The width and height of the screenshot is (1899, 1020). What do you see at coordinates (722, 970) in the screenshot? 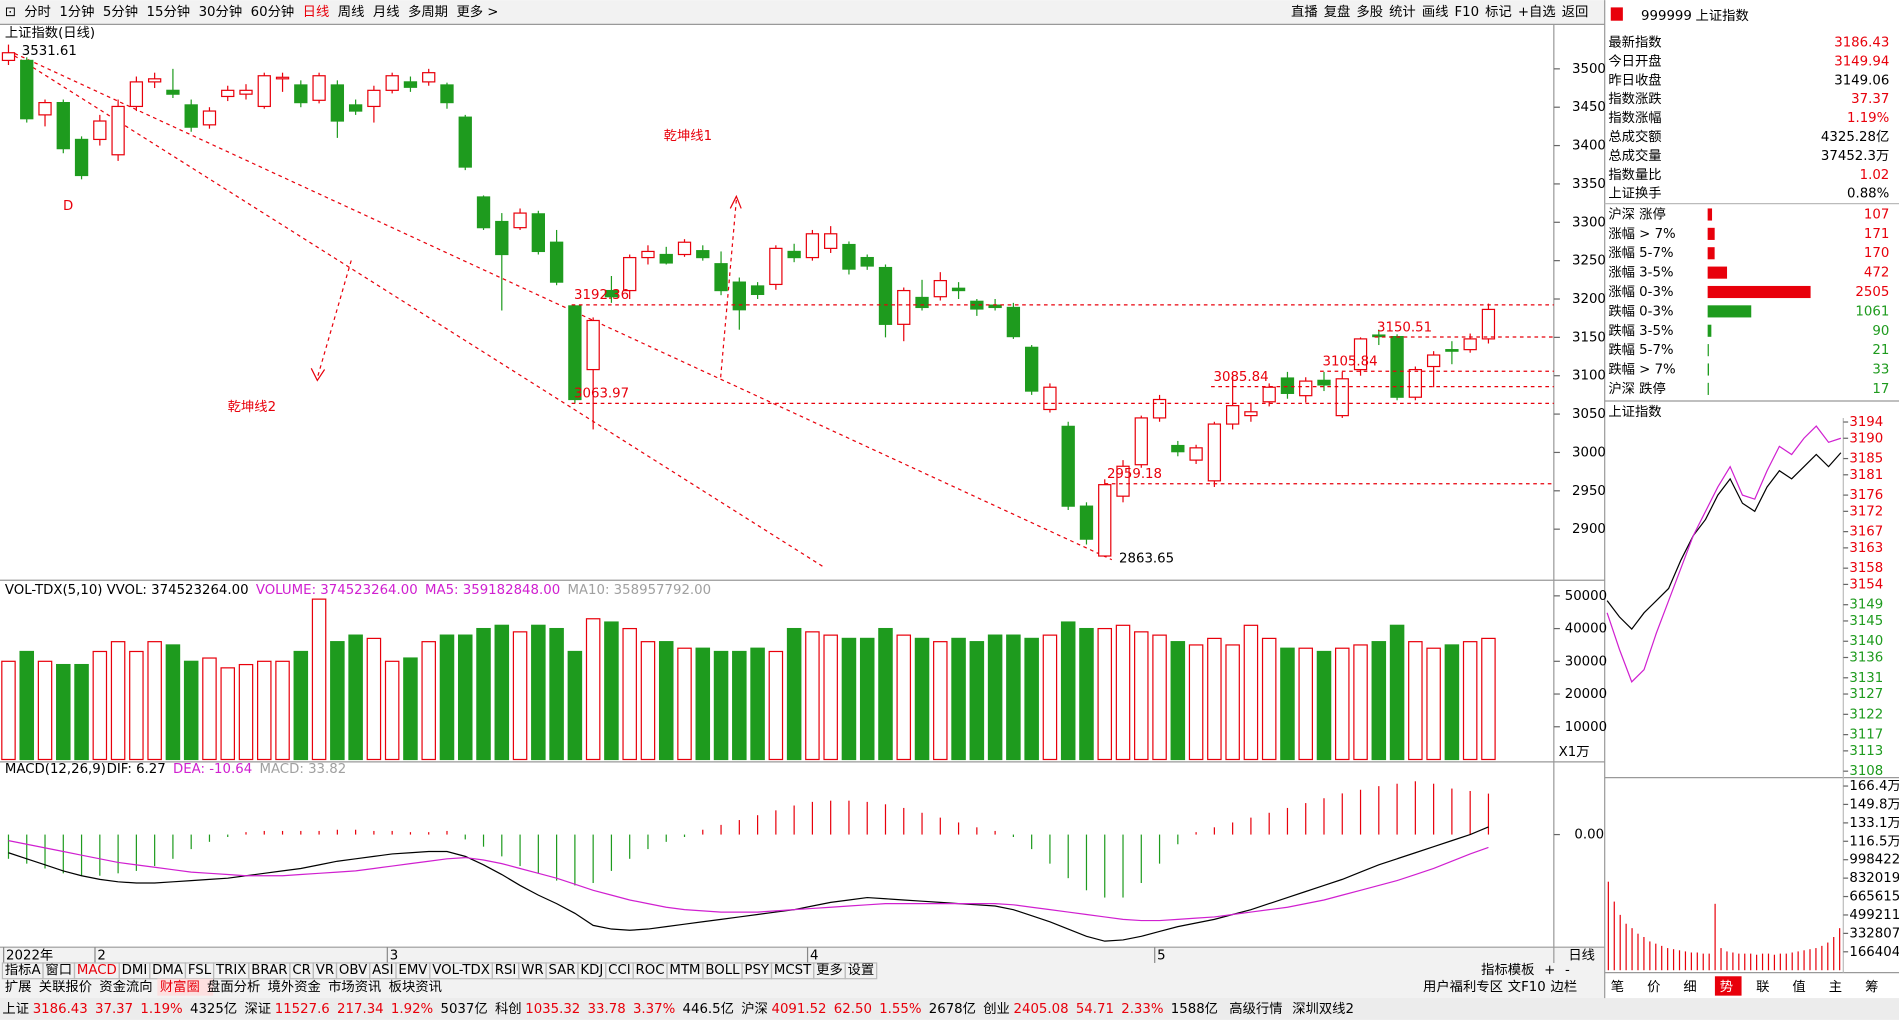
I see `indicator-tab: BOLL` at bounding box center [722, 970].